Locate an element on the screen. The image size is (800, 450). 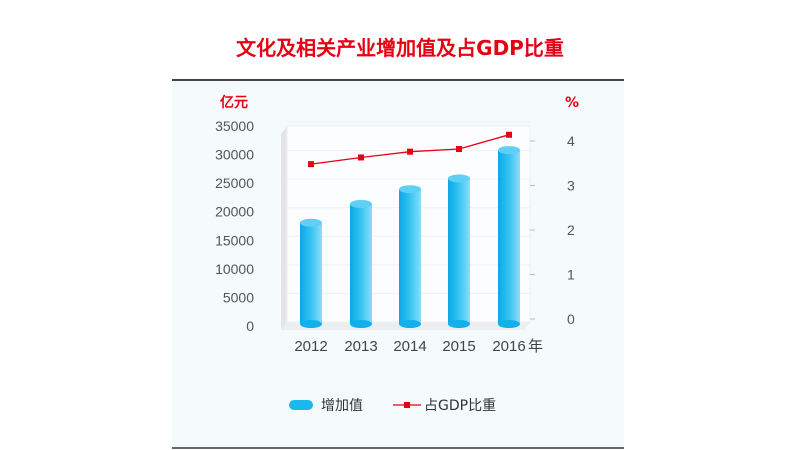
right-tick-label: 4 is located at coordinates (571, 141).